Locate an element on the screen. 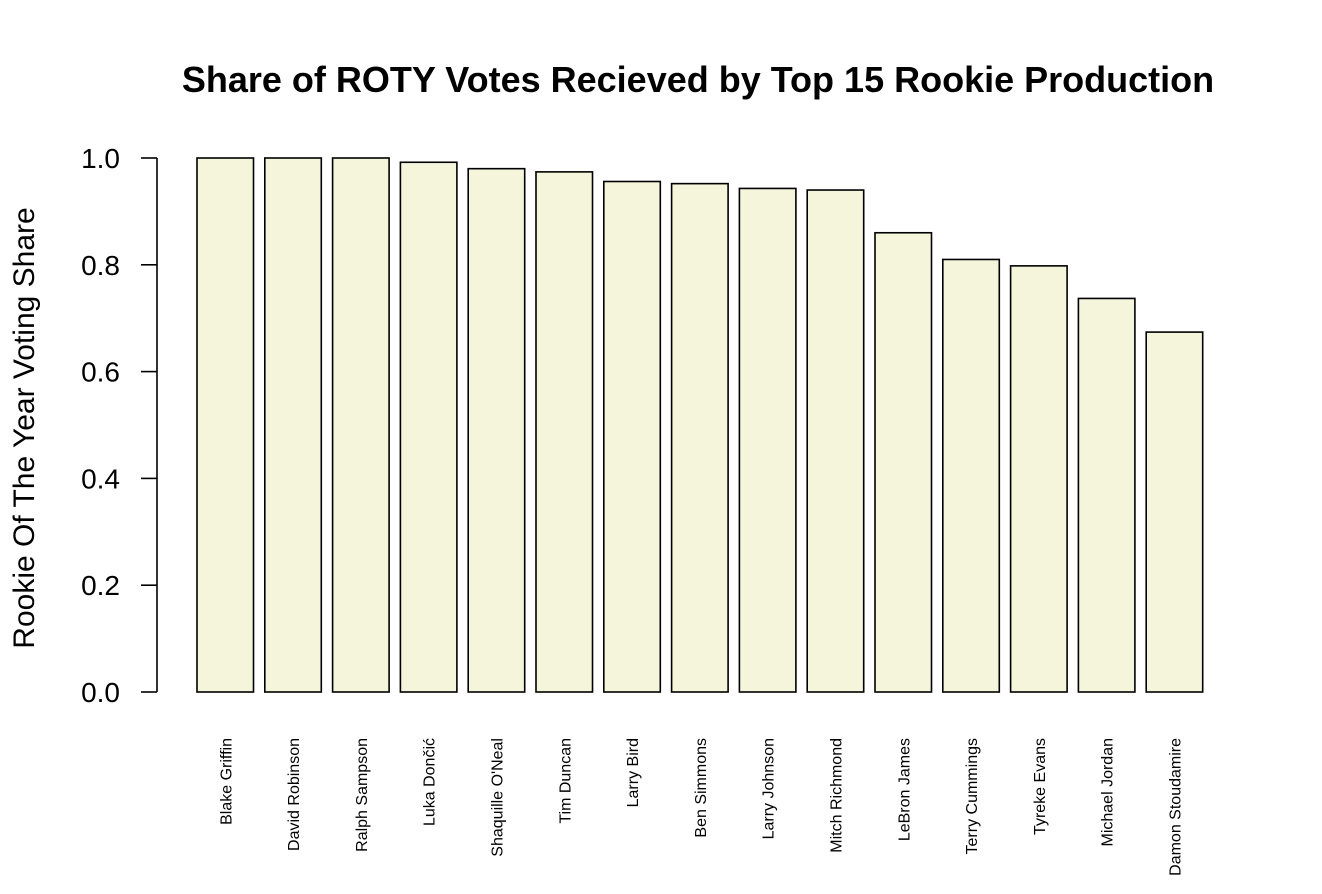 The image size is (1322, 894). y-tick-label: 0.2 is located at coordinates (100, 585).